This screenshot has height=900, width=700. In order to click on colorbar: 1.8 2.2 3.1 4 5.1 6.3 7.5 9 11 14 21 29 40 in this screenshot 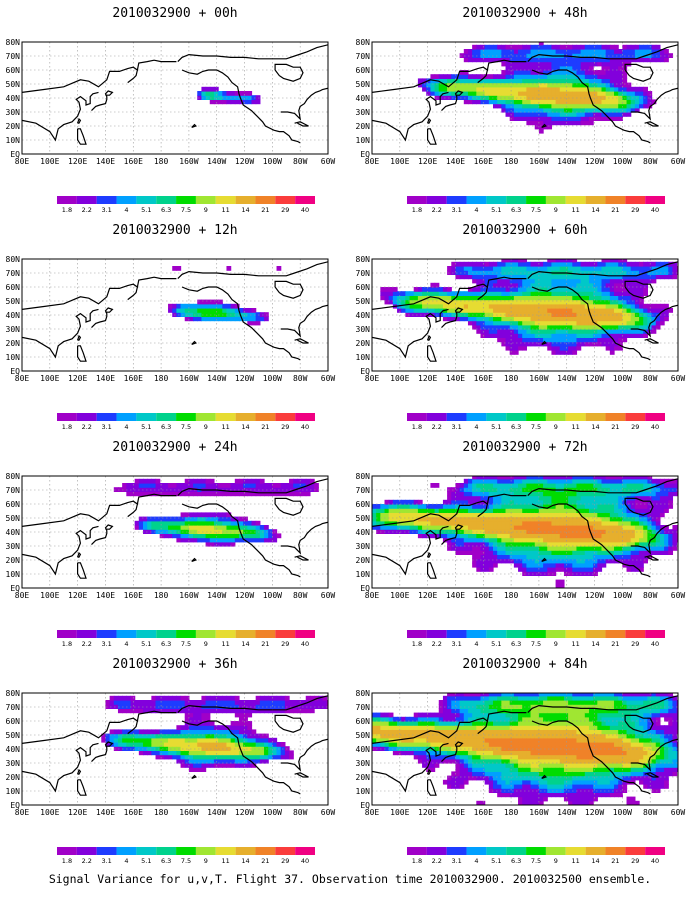, I will do `click(536, 856)`.